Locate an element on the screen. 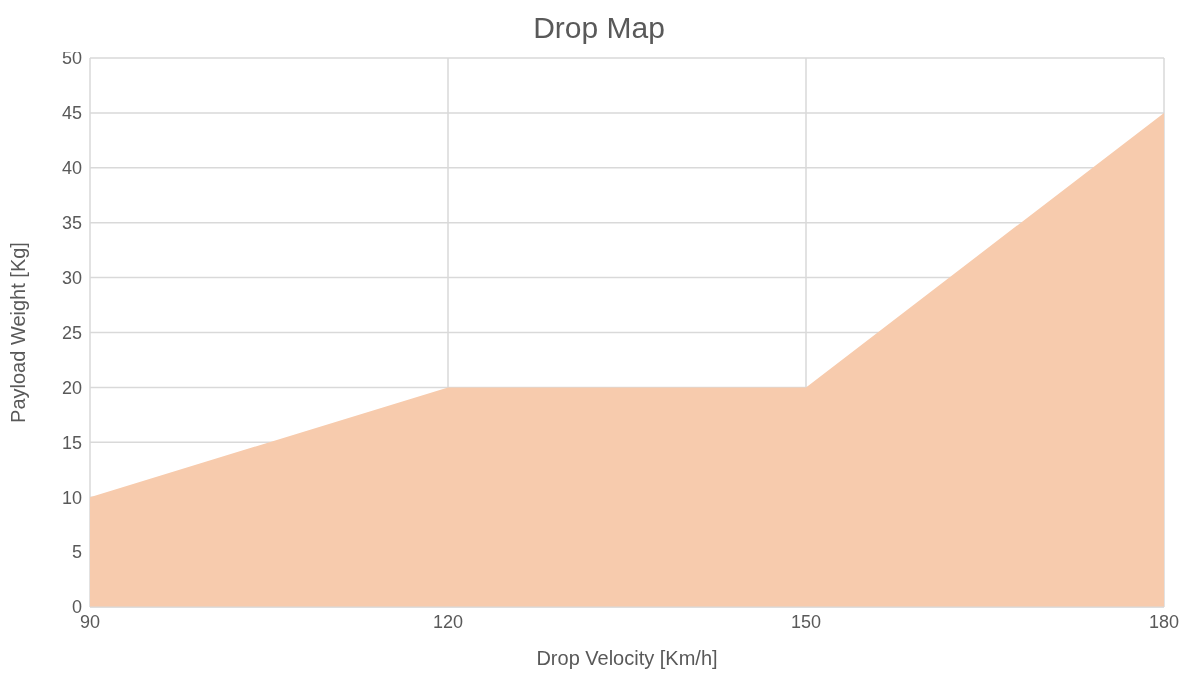  chart-title: Drop Map is located at coordinates (599, 27).